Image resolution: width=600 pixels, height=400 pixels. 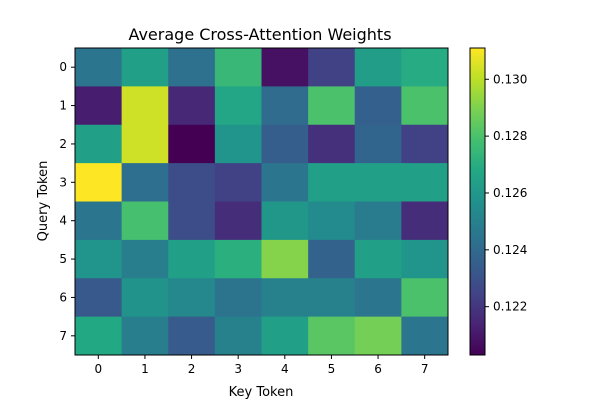 What do you see at coordinates (63, 67) in the screenshot?
I see `y-tick-label: 0` at bounding box center [63, 67].